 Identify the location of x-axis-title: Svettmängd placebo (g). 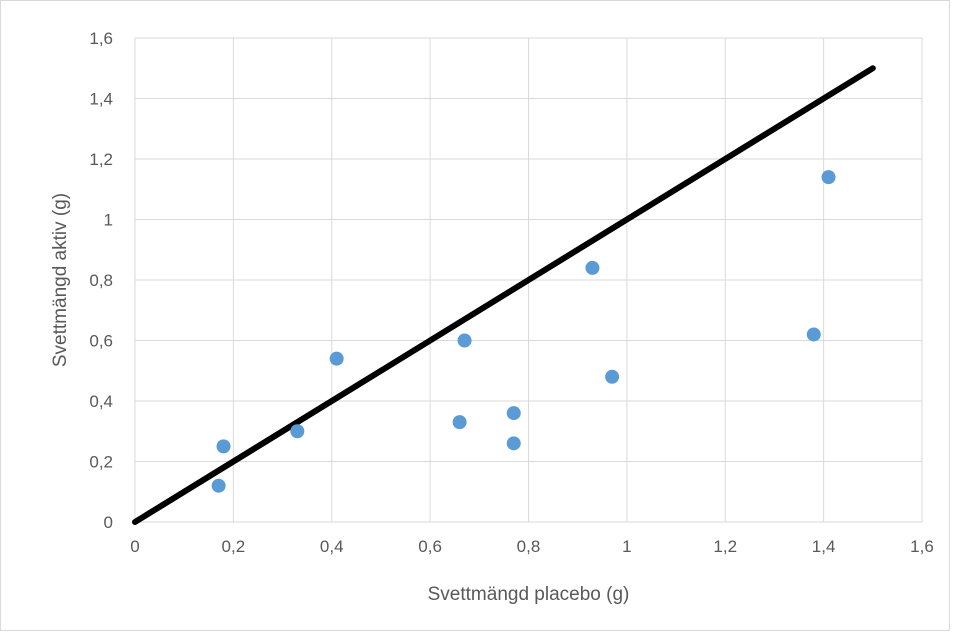
(529, 594).